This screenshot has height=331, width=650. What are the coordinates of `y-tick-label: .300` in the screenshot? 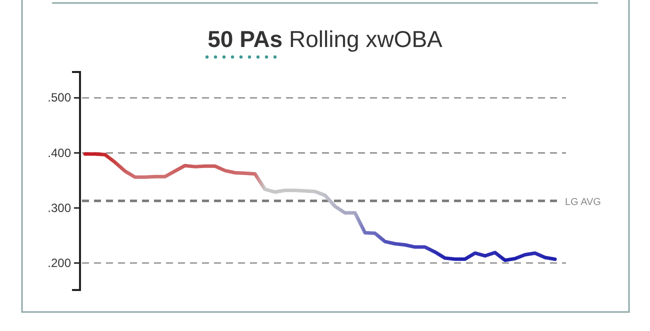 It's located at (60, 207).